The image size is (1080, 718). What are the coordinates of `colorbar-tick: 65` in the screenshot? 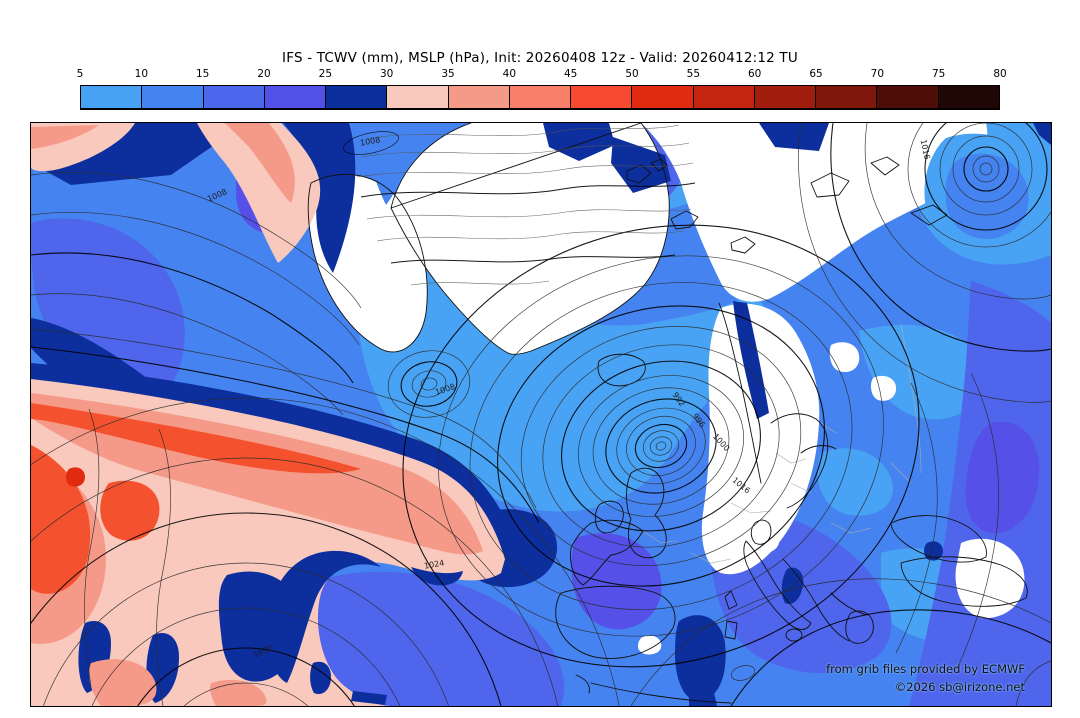 It's located at (816, 74).